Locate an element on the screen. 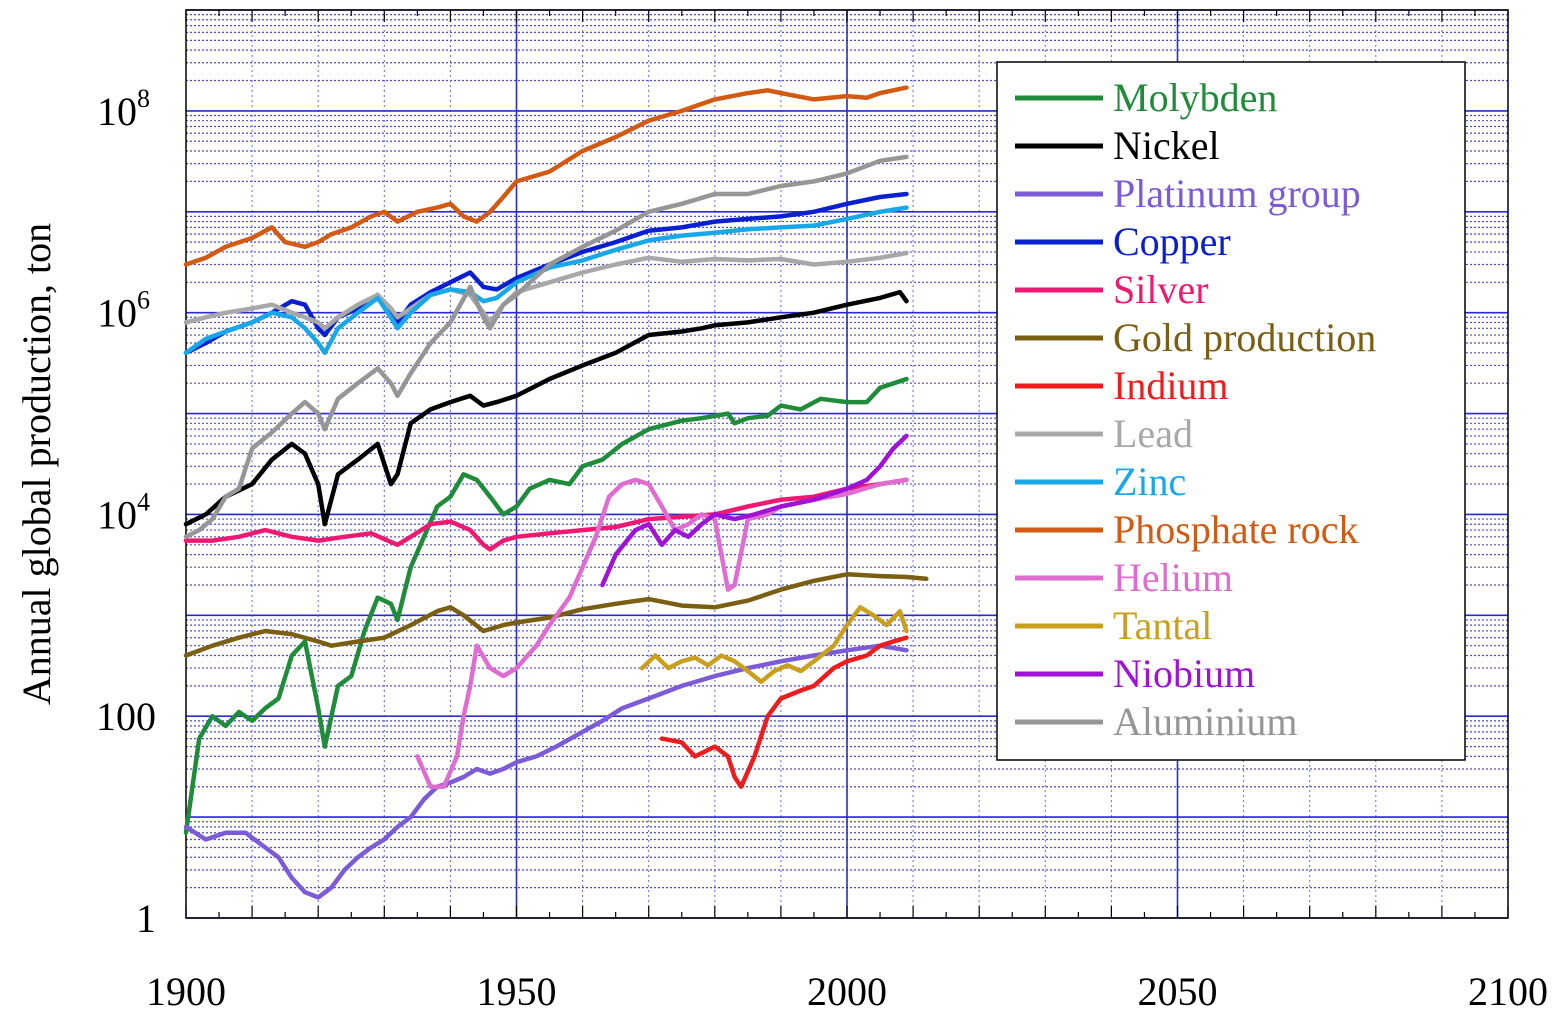 The height and width of the screenshot is (1012, 1565). legend-label: Niobium is located at coordinates (1184, 673).